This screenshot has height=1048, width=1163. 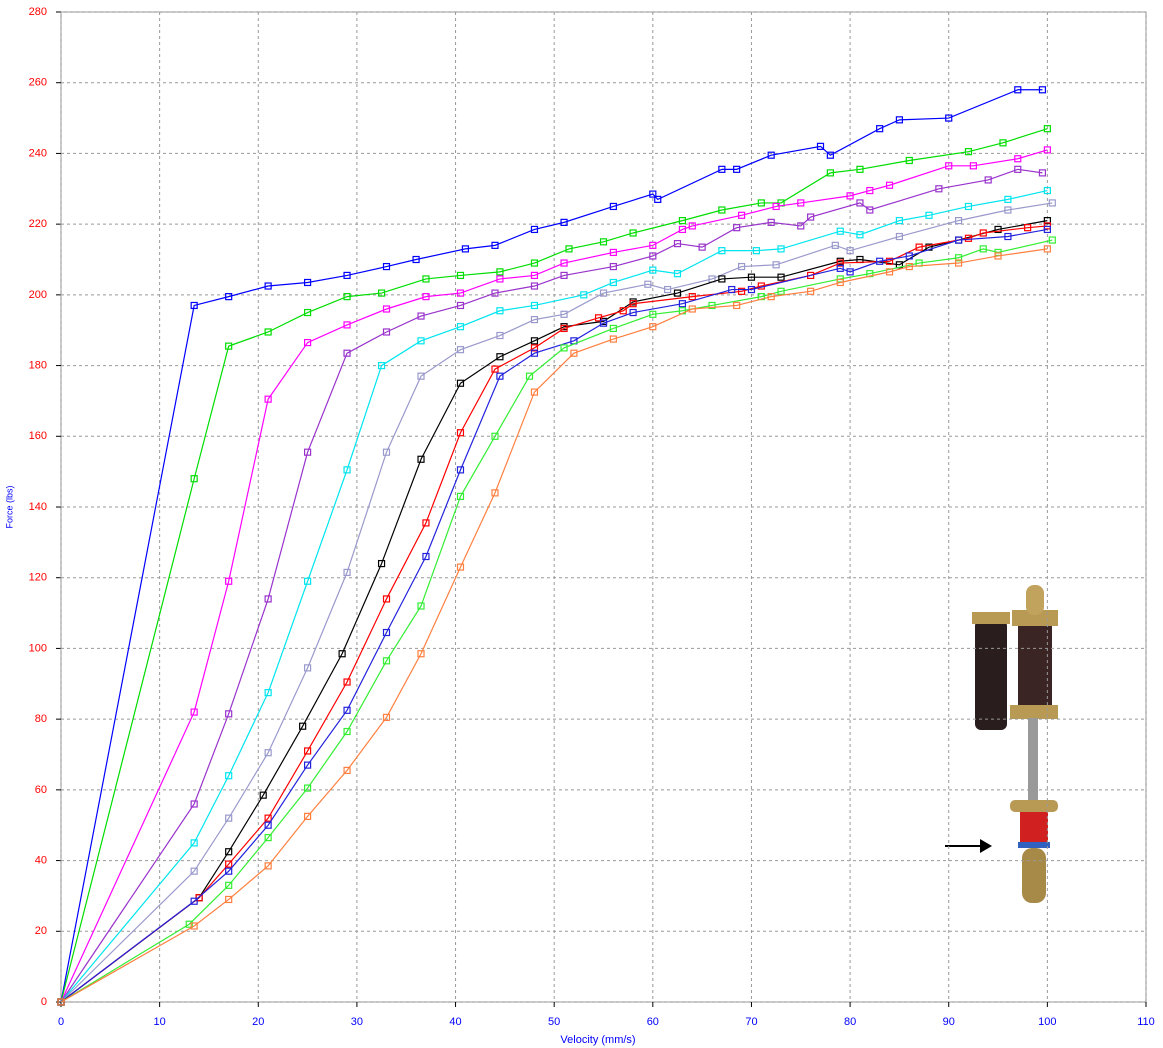 What do you see at coordinates (38, 507) in the screenshot?
I see `y-tick-label: 140` at bounding box center [38, 507].